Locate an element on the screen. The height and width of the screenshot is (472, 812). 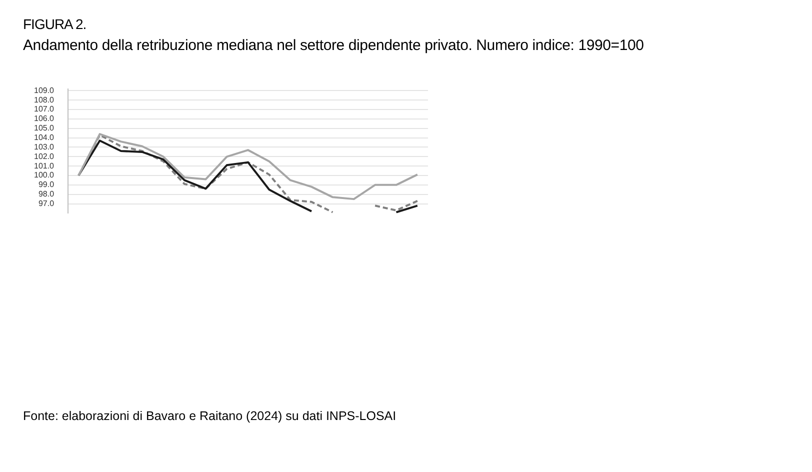
y-tick-label: 108.0 is located at coordinates (44, 99).